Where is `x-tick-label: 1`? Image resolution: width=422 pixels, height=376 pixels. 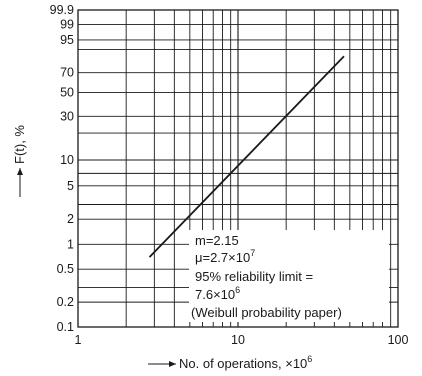 x-tick-label: 1 is located at coordinates (78, 340).